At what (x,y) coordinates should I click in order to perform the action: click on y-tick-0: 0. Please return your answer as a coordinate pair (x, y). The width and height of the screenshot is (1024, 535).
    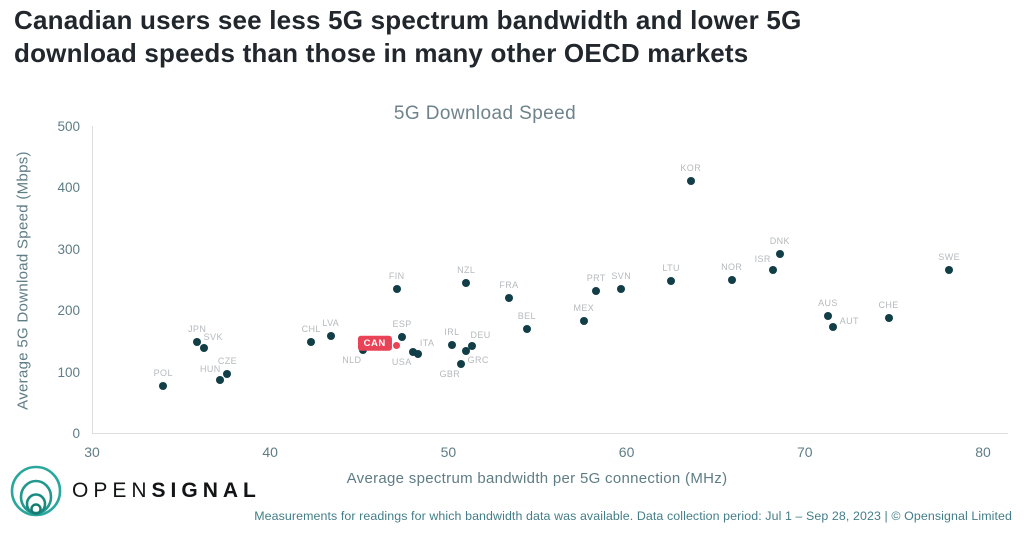
    Looking at the image, I should click on (76, 433).